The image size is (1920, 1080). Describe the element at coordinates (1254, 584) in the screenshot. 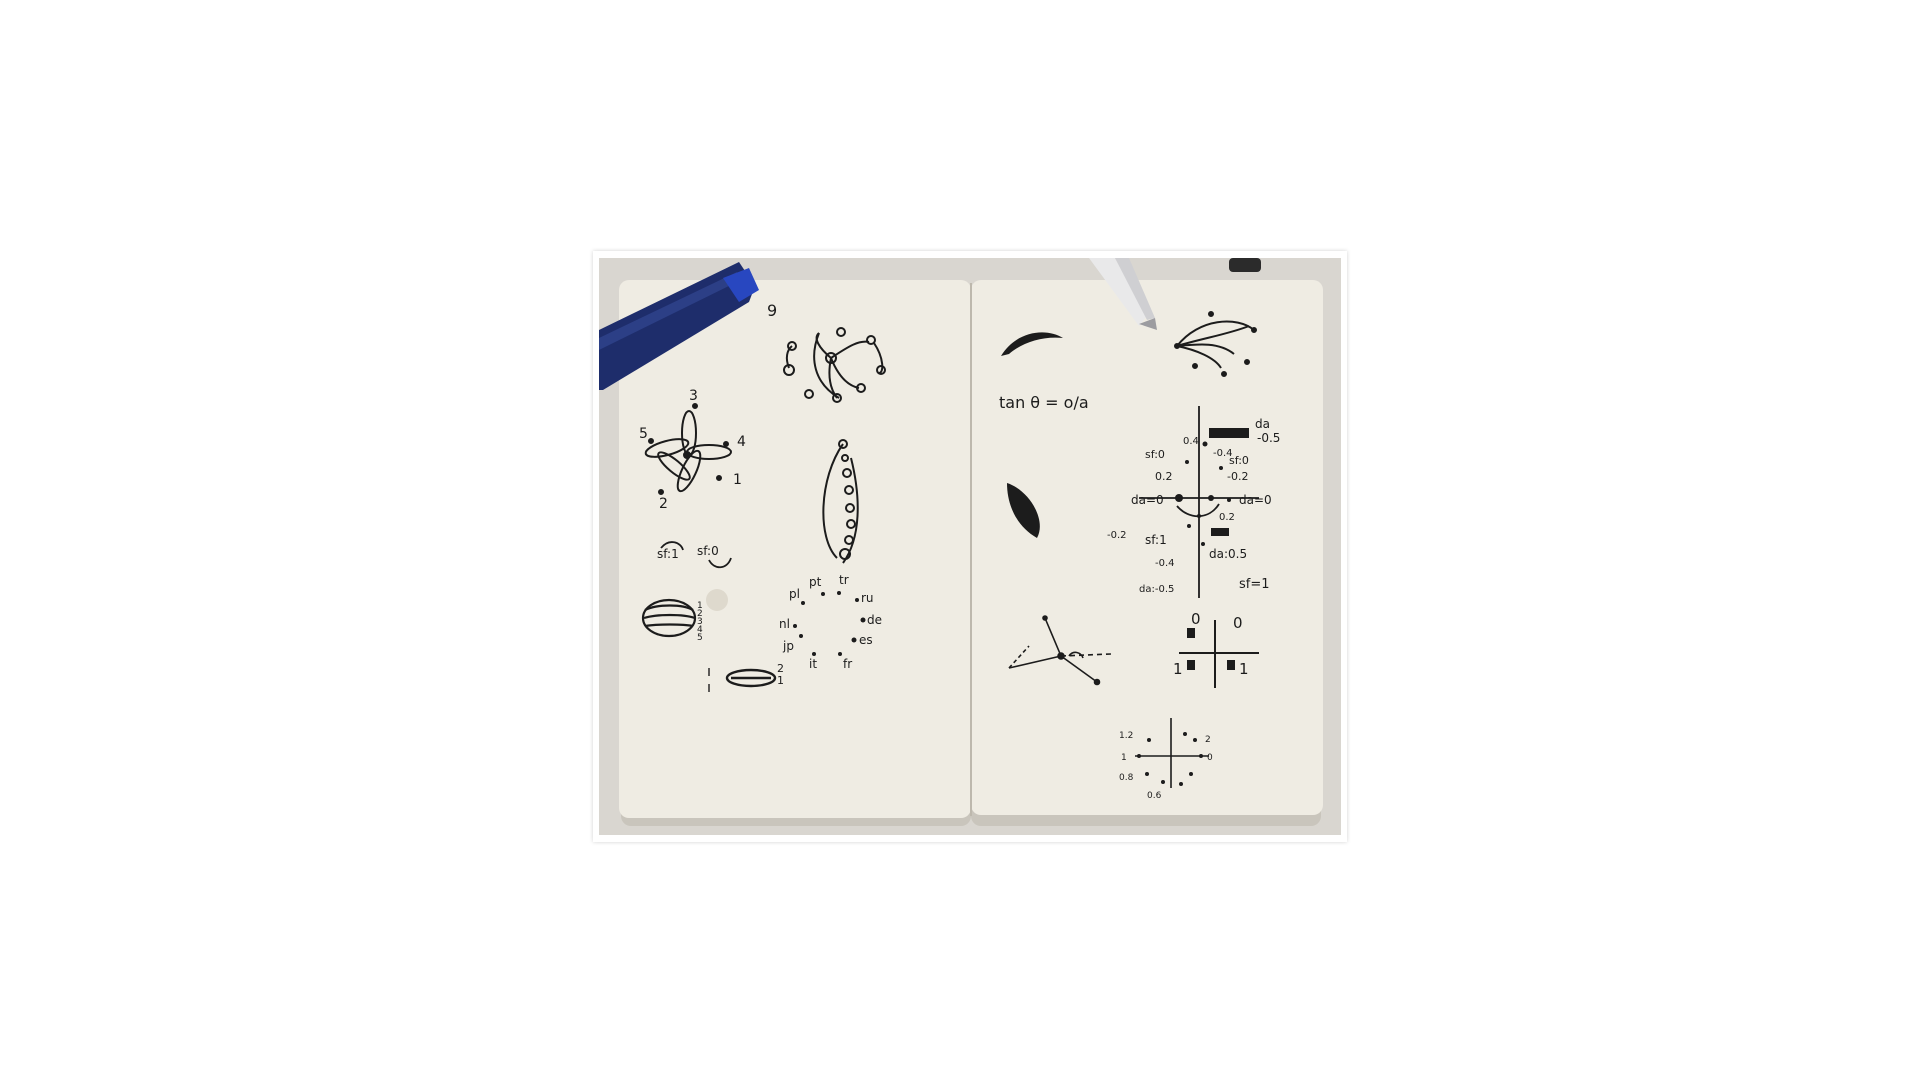

I see `chart-label-sf-eq-1: sf=1` at that location.